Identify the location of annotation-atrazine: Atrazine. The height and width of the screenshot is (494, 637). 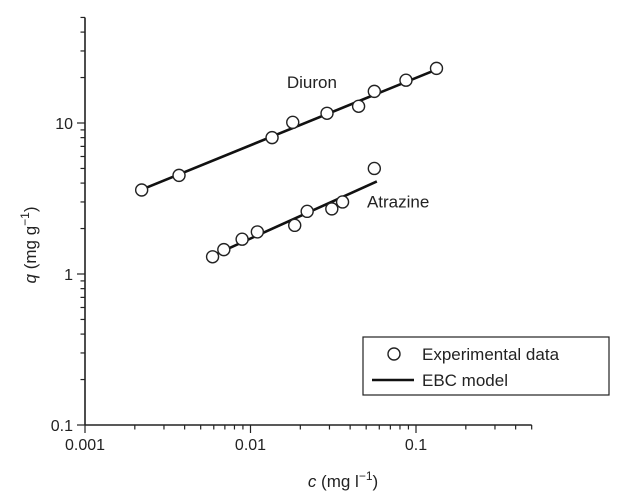
(398, 202).